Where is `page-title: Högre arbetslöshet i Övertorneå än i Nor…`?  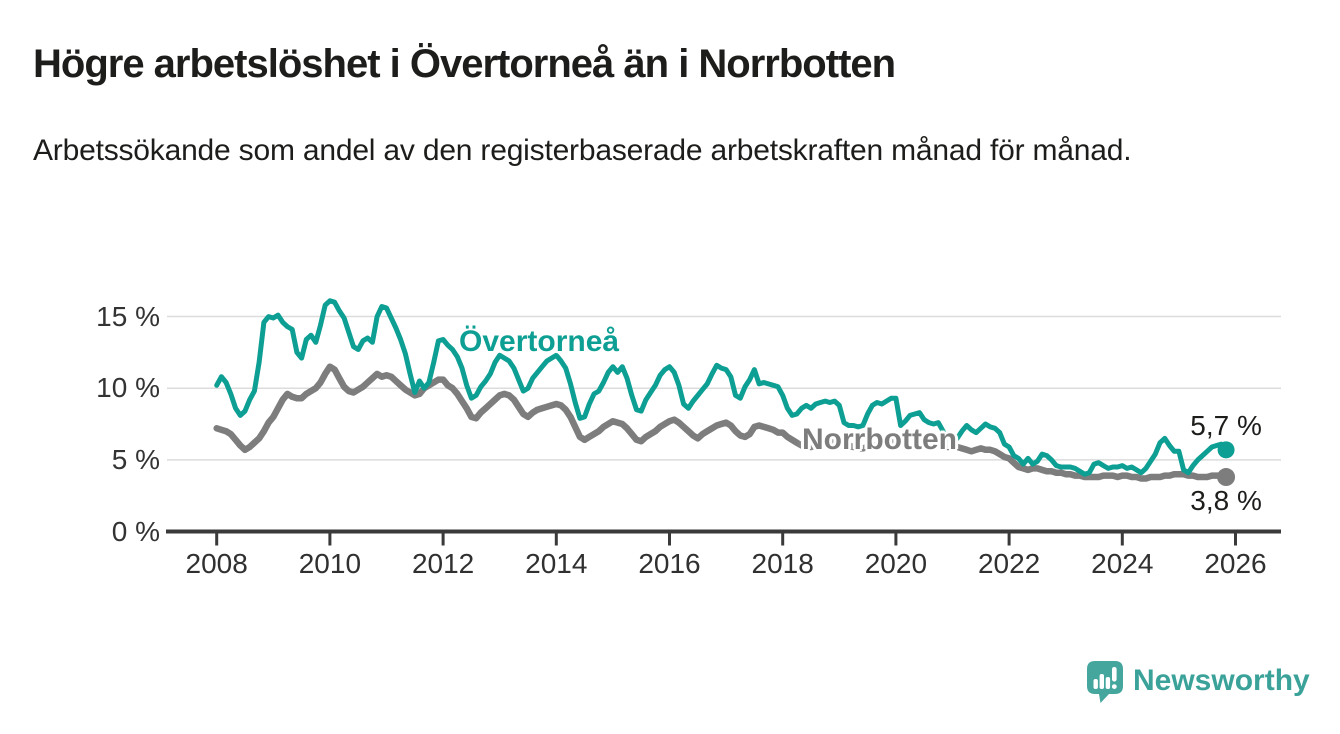
page-title: Högre arbetslöshet i Övertorneå än i Nor… is located at coordinates (464, 64).